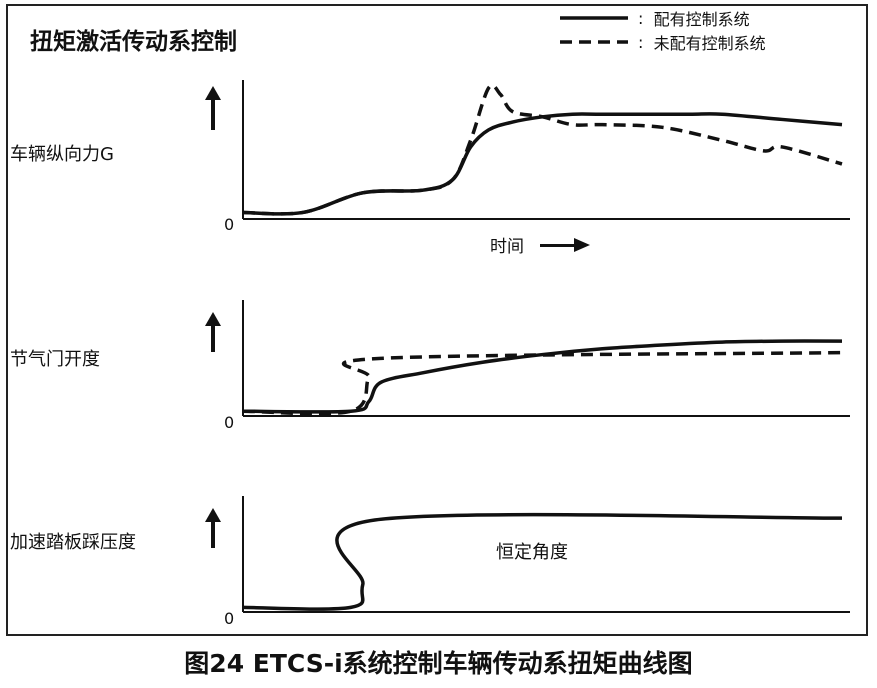  What do you see at coordinates (229, 618) in the screenshot?
I see `zero-label-3: 0` at bounding box center [229, 618].